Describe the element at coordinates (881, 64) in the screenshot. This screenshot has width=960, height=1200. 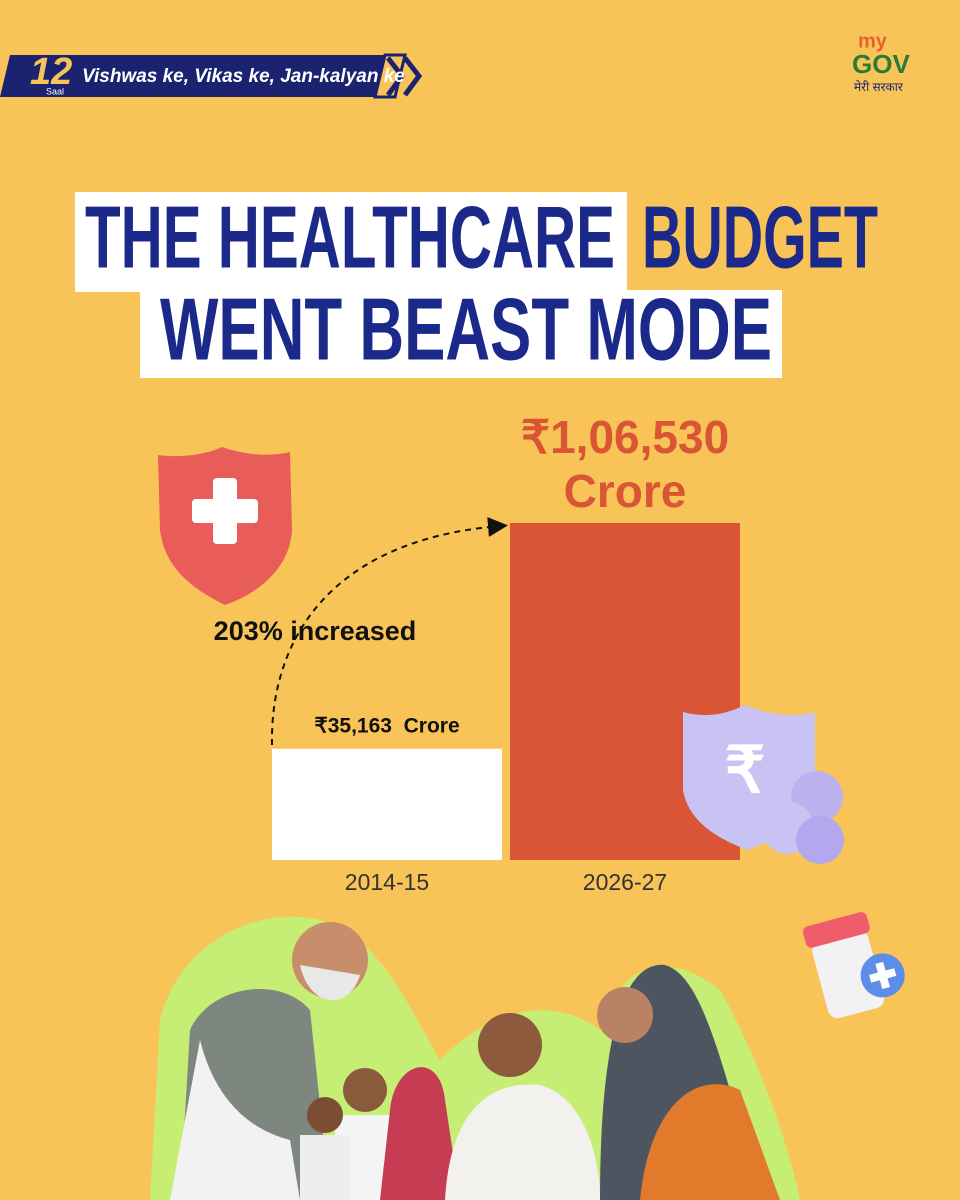
I see `logo-gov: GOV` at that location.